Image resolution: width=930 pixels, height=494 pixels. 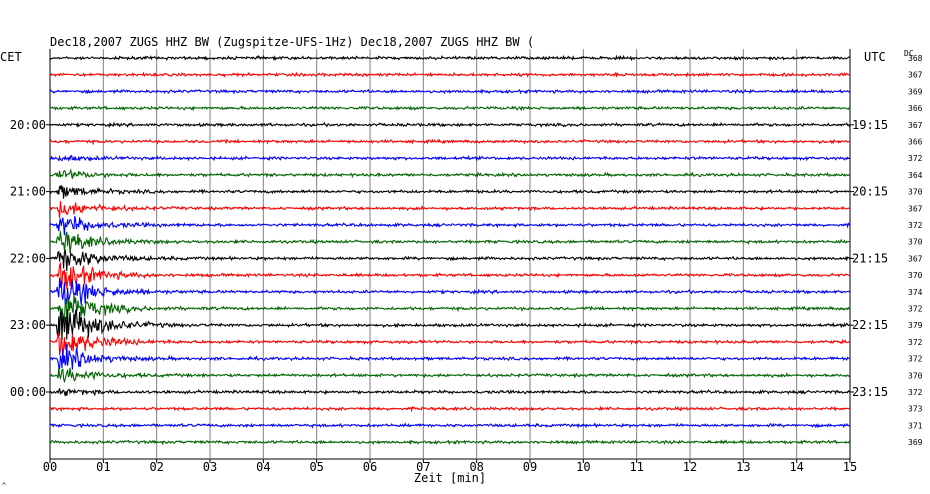 What do you see at coordinates (915, 409) in the screenshot?
I see `dc-offset-value: 373` at bounding box center [915, 409].